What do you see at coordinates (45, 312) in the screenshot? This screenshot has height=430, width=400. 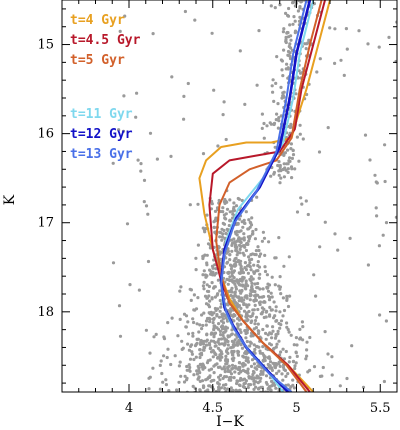 I see `y-tick-label: 18` at bounding box center [45, 312].